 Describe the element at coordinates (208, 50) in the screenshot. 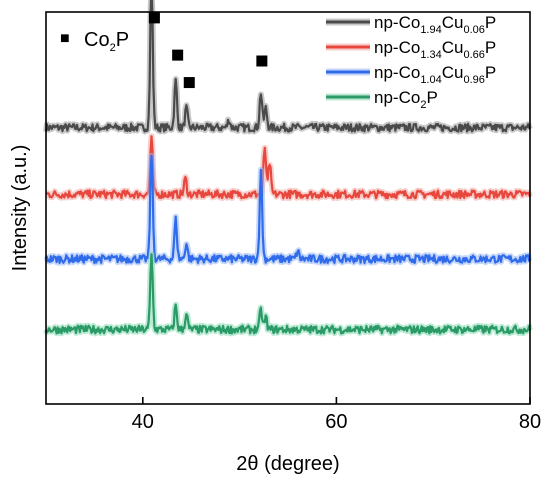

I see `peak-markers` at that location.